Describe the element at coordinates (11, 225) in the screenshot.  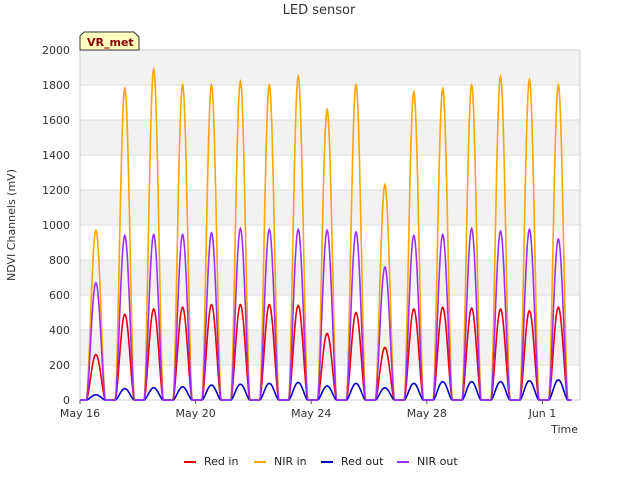
I see `y-axis-label: NDVI Channels (mV)` at that location.